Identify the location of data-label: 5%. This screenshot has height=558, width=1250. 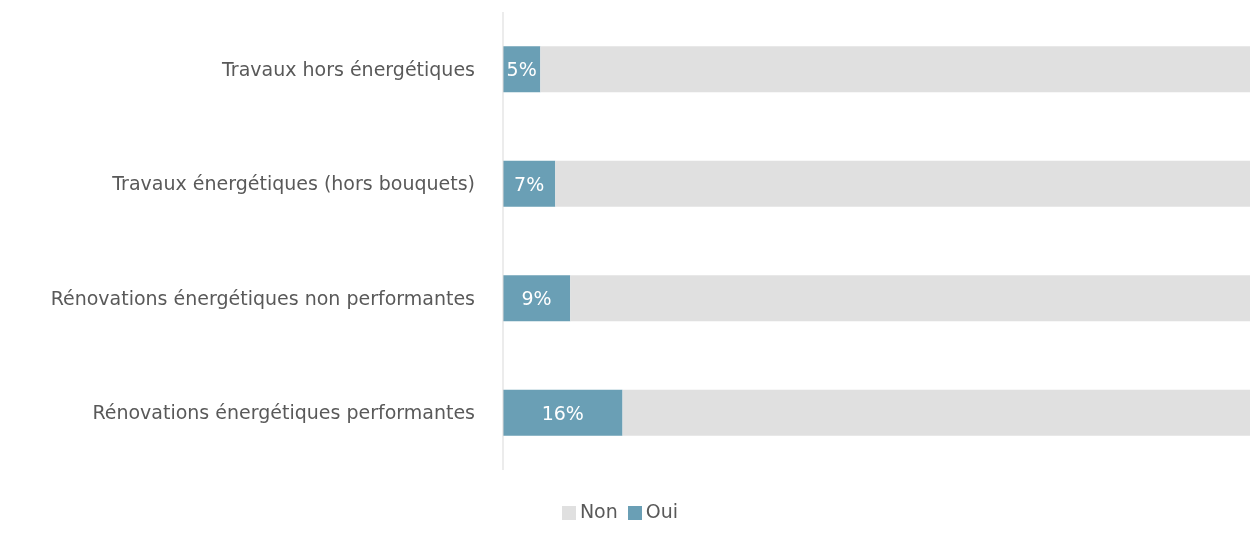
(521, 69).